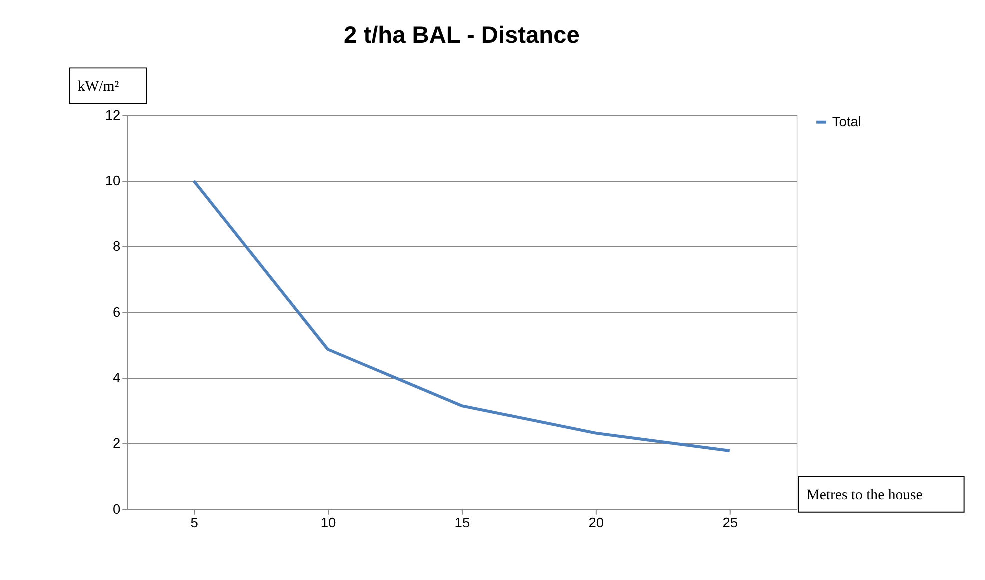  What do you see at coordinates (730, 523) in the screenshot?
I see `x-tick-label: 25` at bounding box center [730, 523].